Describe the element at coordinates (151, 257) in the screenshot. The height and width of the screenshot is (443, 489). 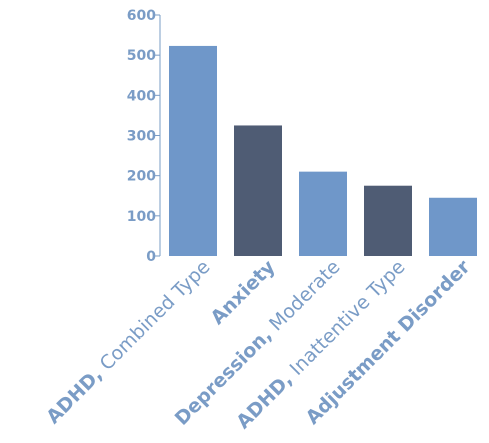
I see `y-tick-label: 0` at that location.